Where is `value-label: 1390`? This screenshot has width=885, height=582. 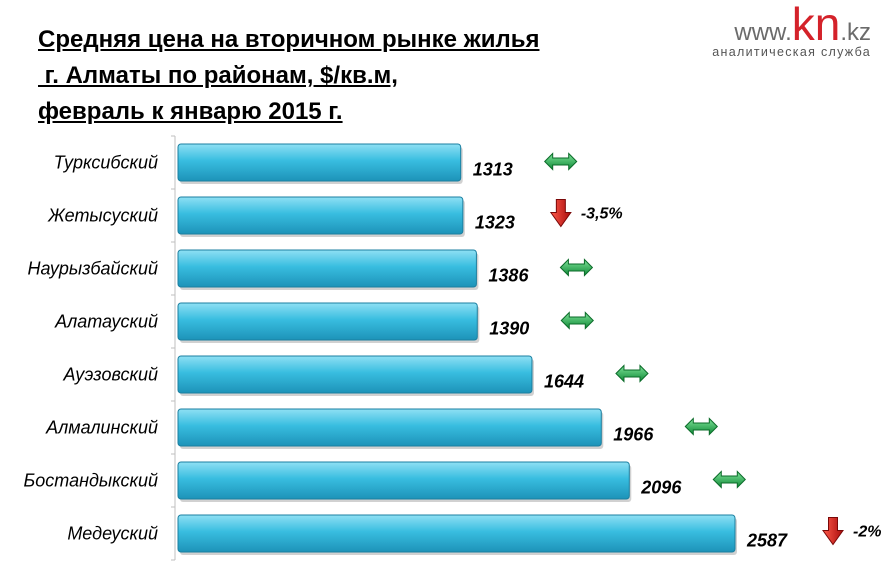
value-label: 1390 is located at coordinates (509, 329).